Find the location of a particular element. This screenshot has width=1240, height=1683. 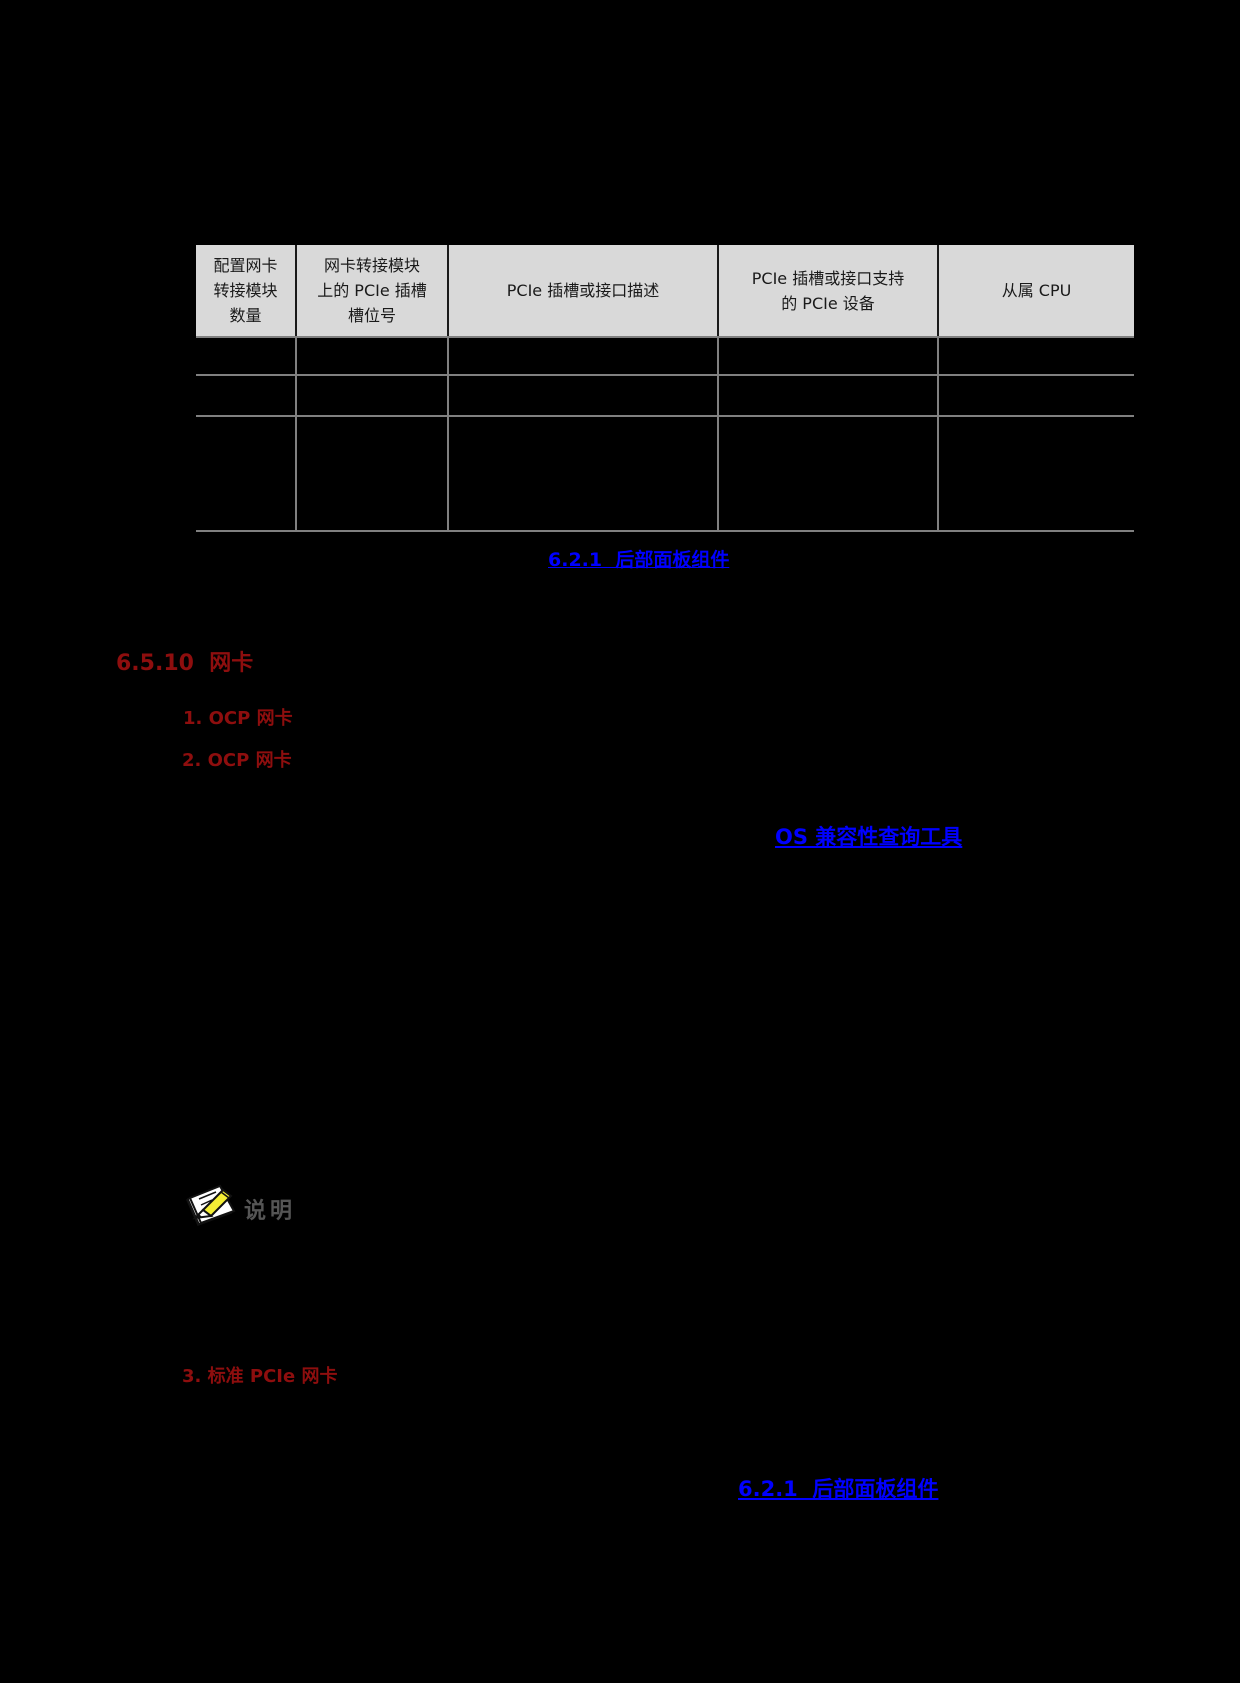

link-rear-panel-components: 6.2.1 后部面板组件 is located at coordinates (838, 1489).